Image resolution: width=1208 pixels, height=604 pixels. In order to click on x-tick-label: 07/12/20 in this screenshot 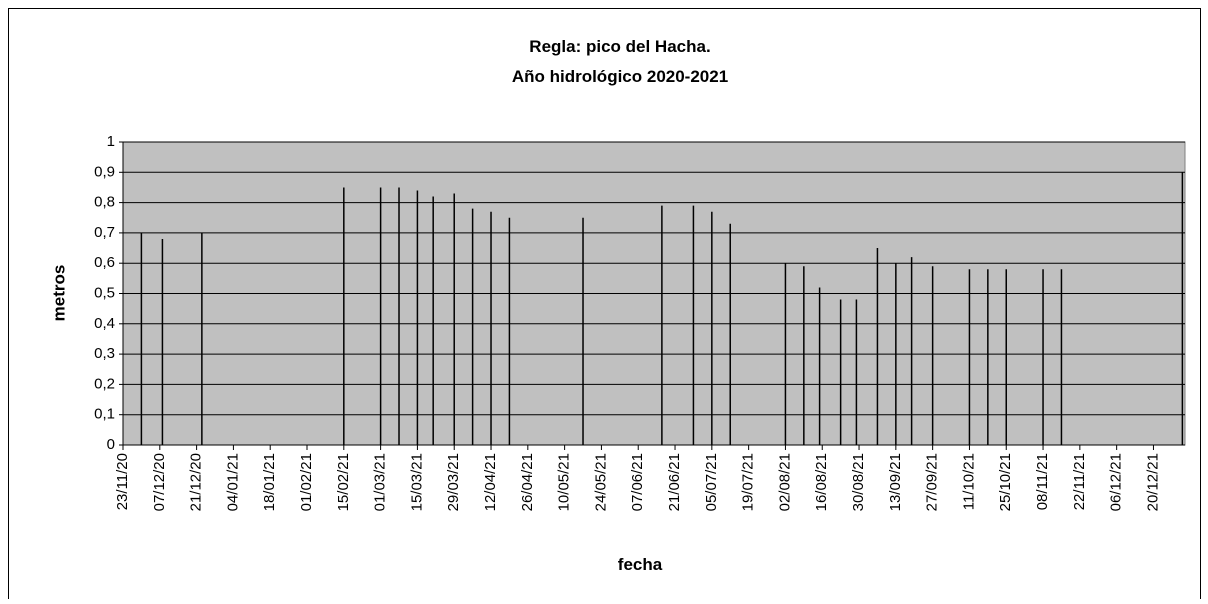, I will do `click(159, 482)`.